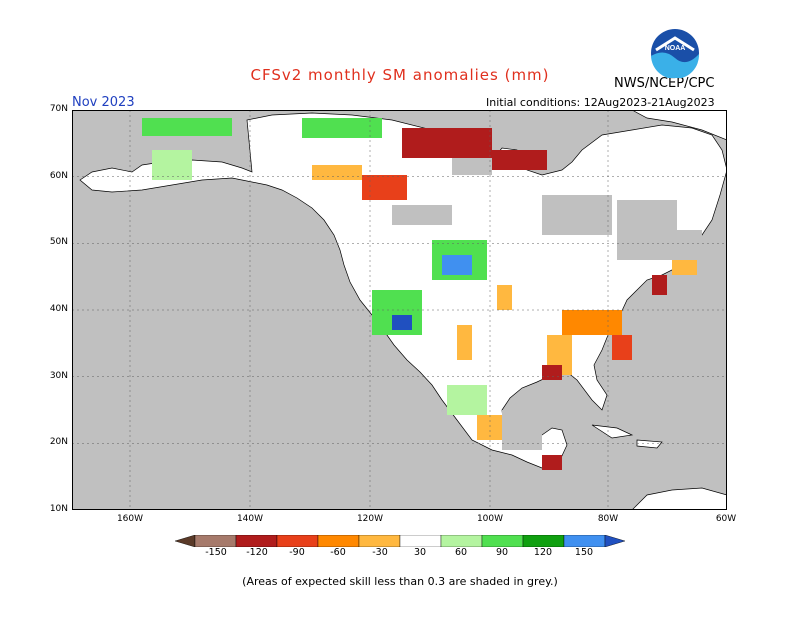 The width and height of the screenshot is (800, 618). Describe the element at coordinates (58, 309) in the screenshot. I see `lat-label-40n: 40N` at that location.